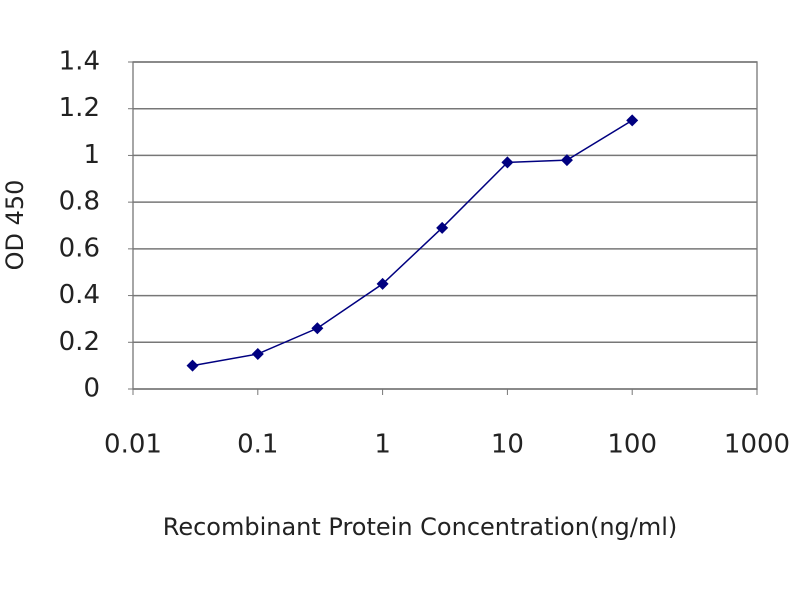 The width and height of the screenshot is (800, 604). I want to click on y-axis-label: OD 450, so click(15, 225).